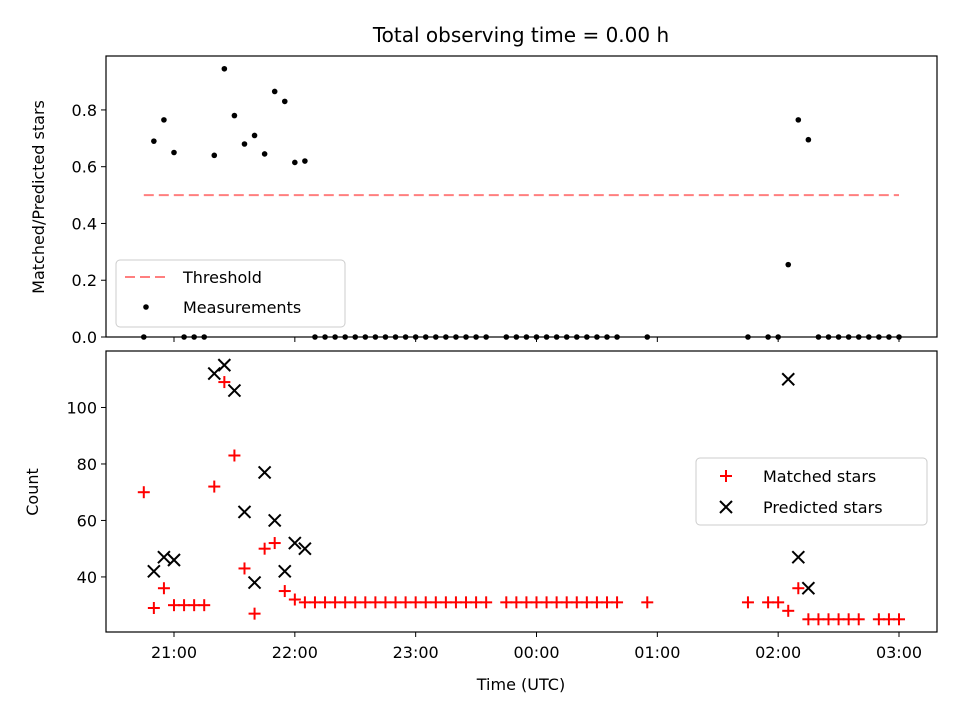  Describe the element at coordinates (84, 337) in the screenshot. I see `top-y-tick-label: 0.0` at that location.